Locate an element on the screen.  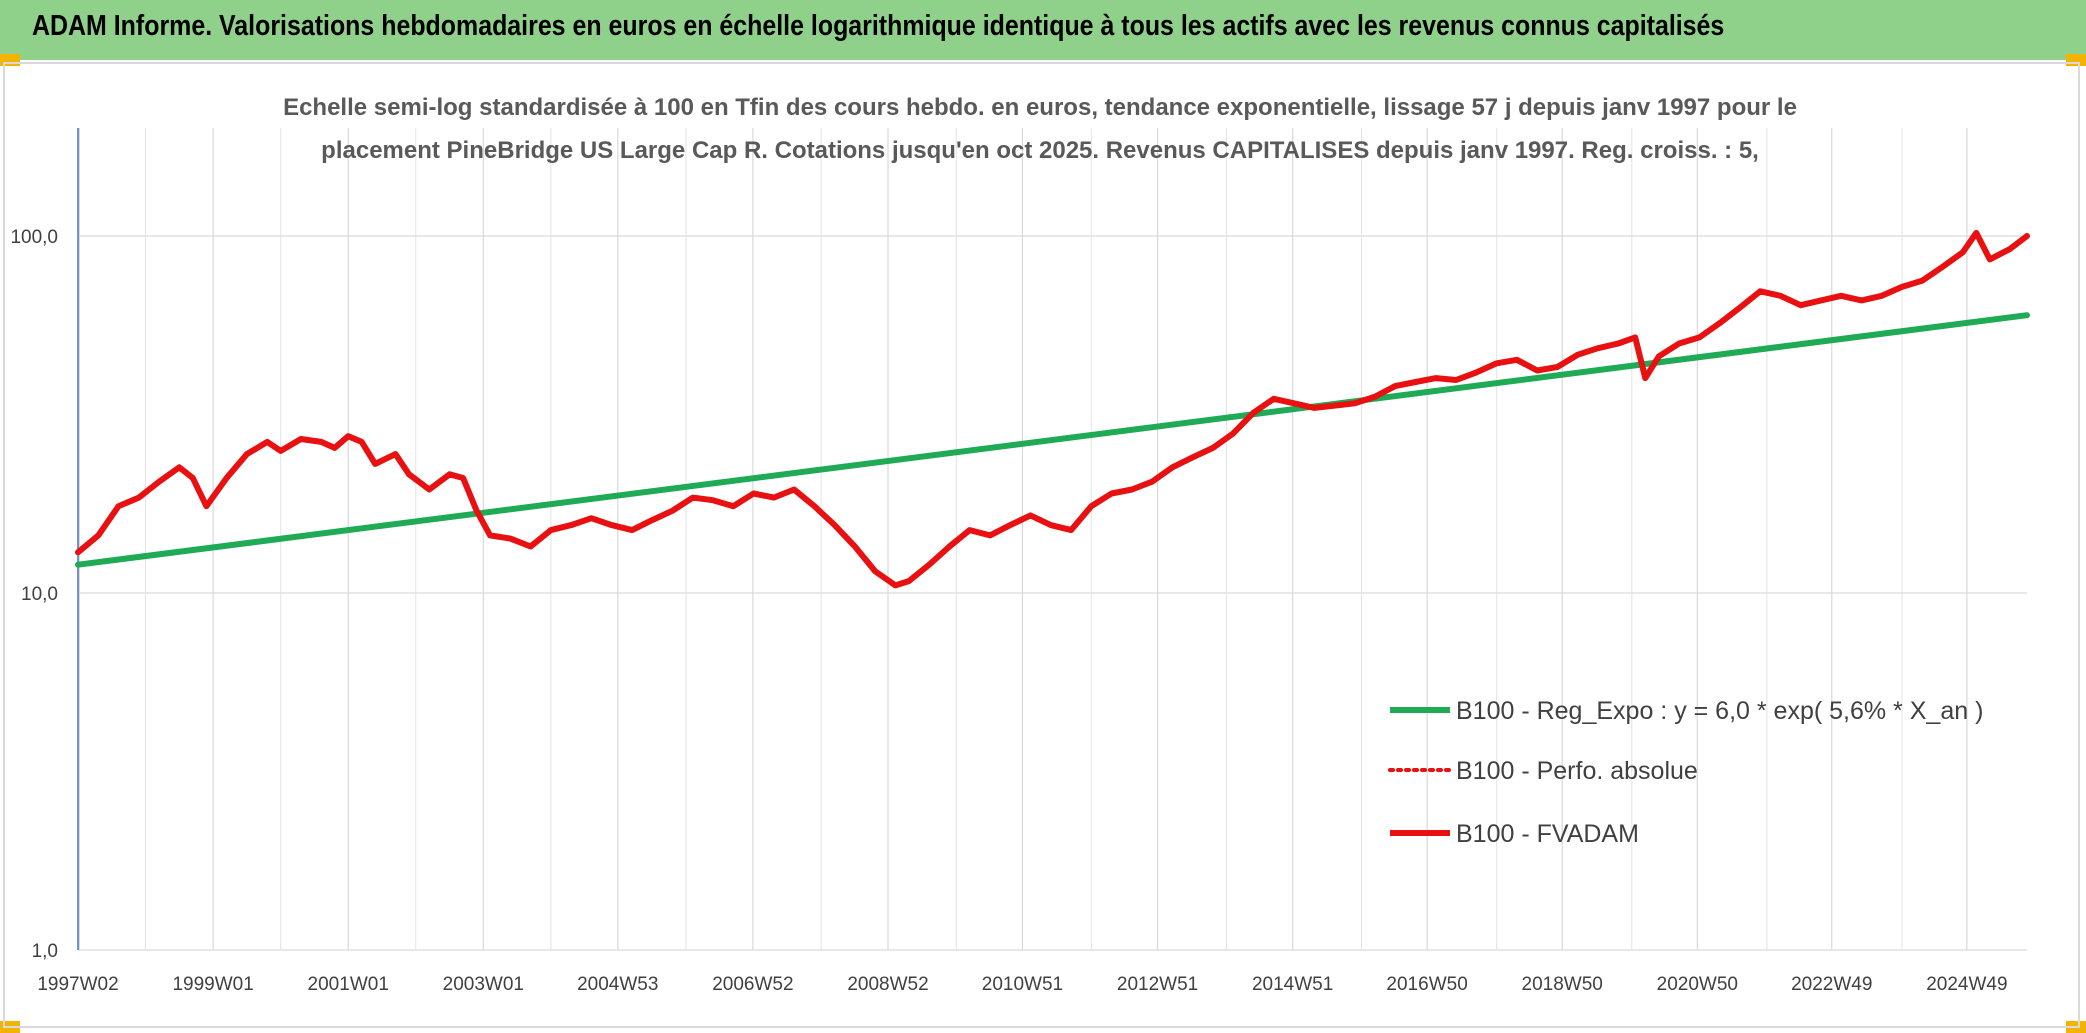
y-axis-ticks: 1,0 10,0 100,0 is located at coordinates (34, 594).